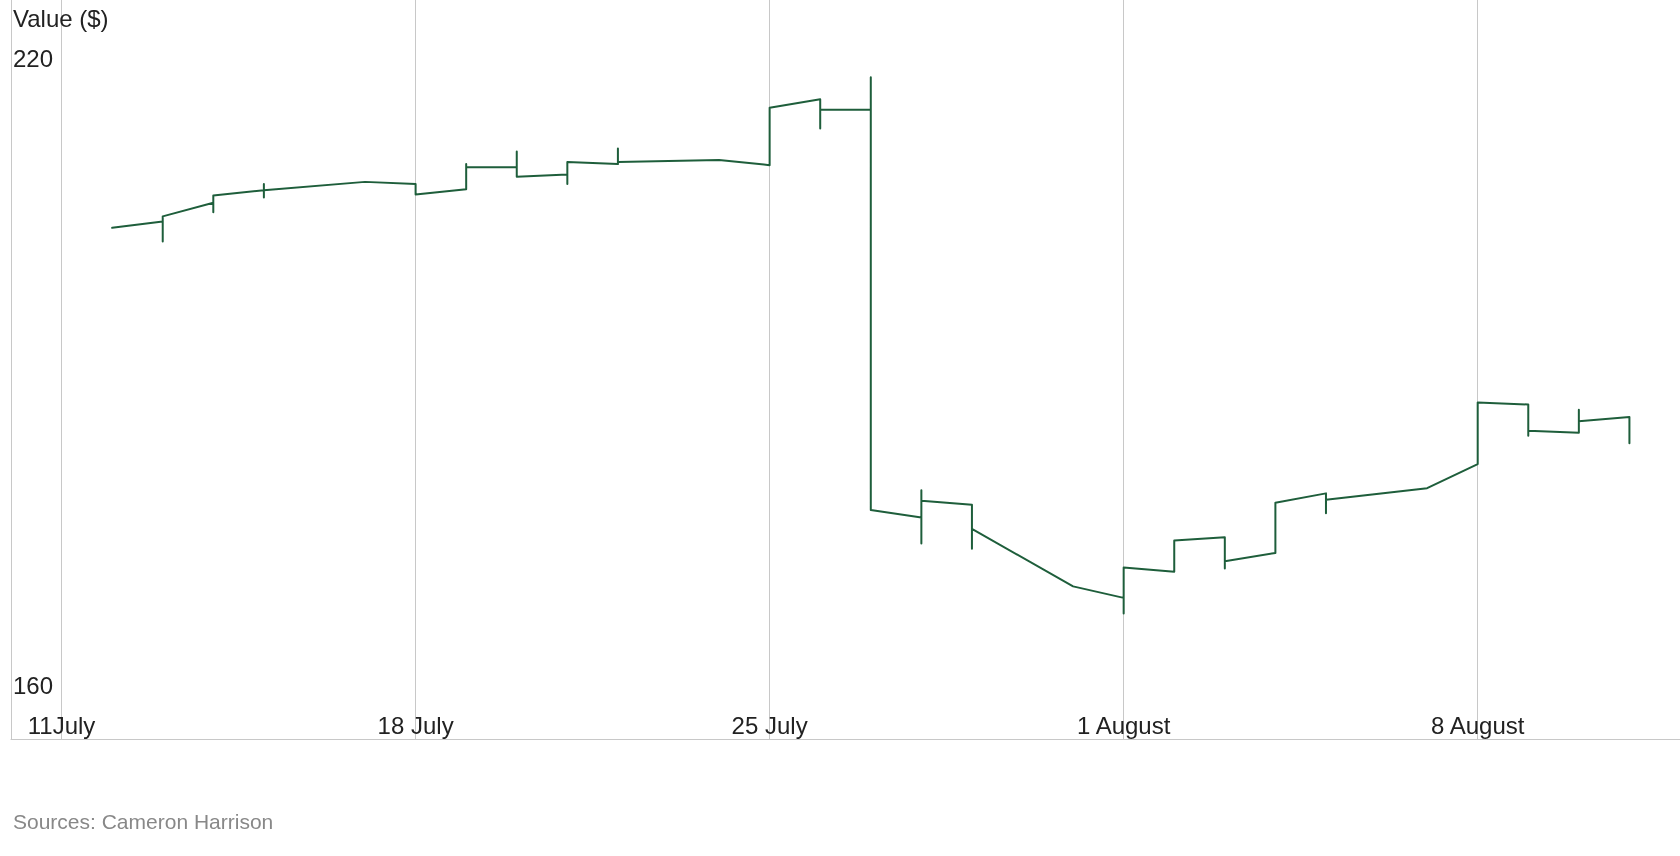  I want to click on x-tick-label: 1 August, so click(1123, 725).